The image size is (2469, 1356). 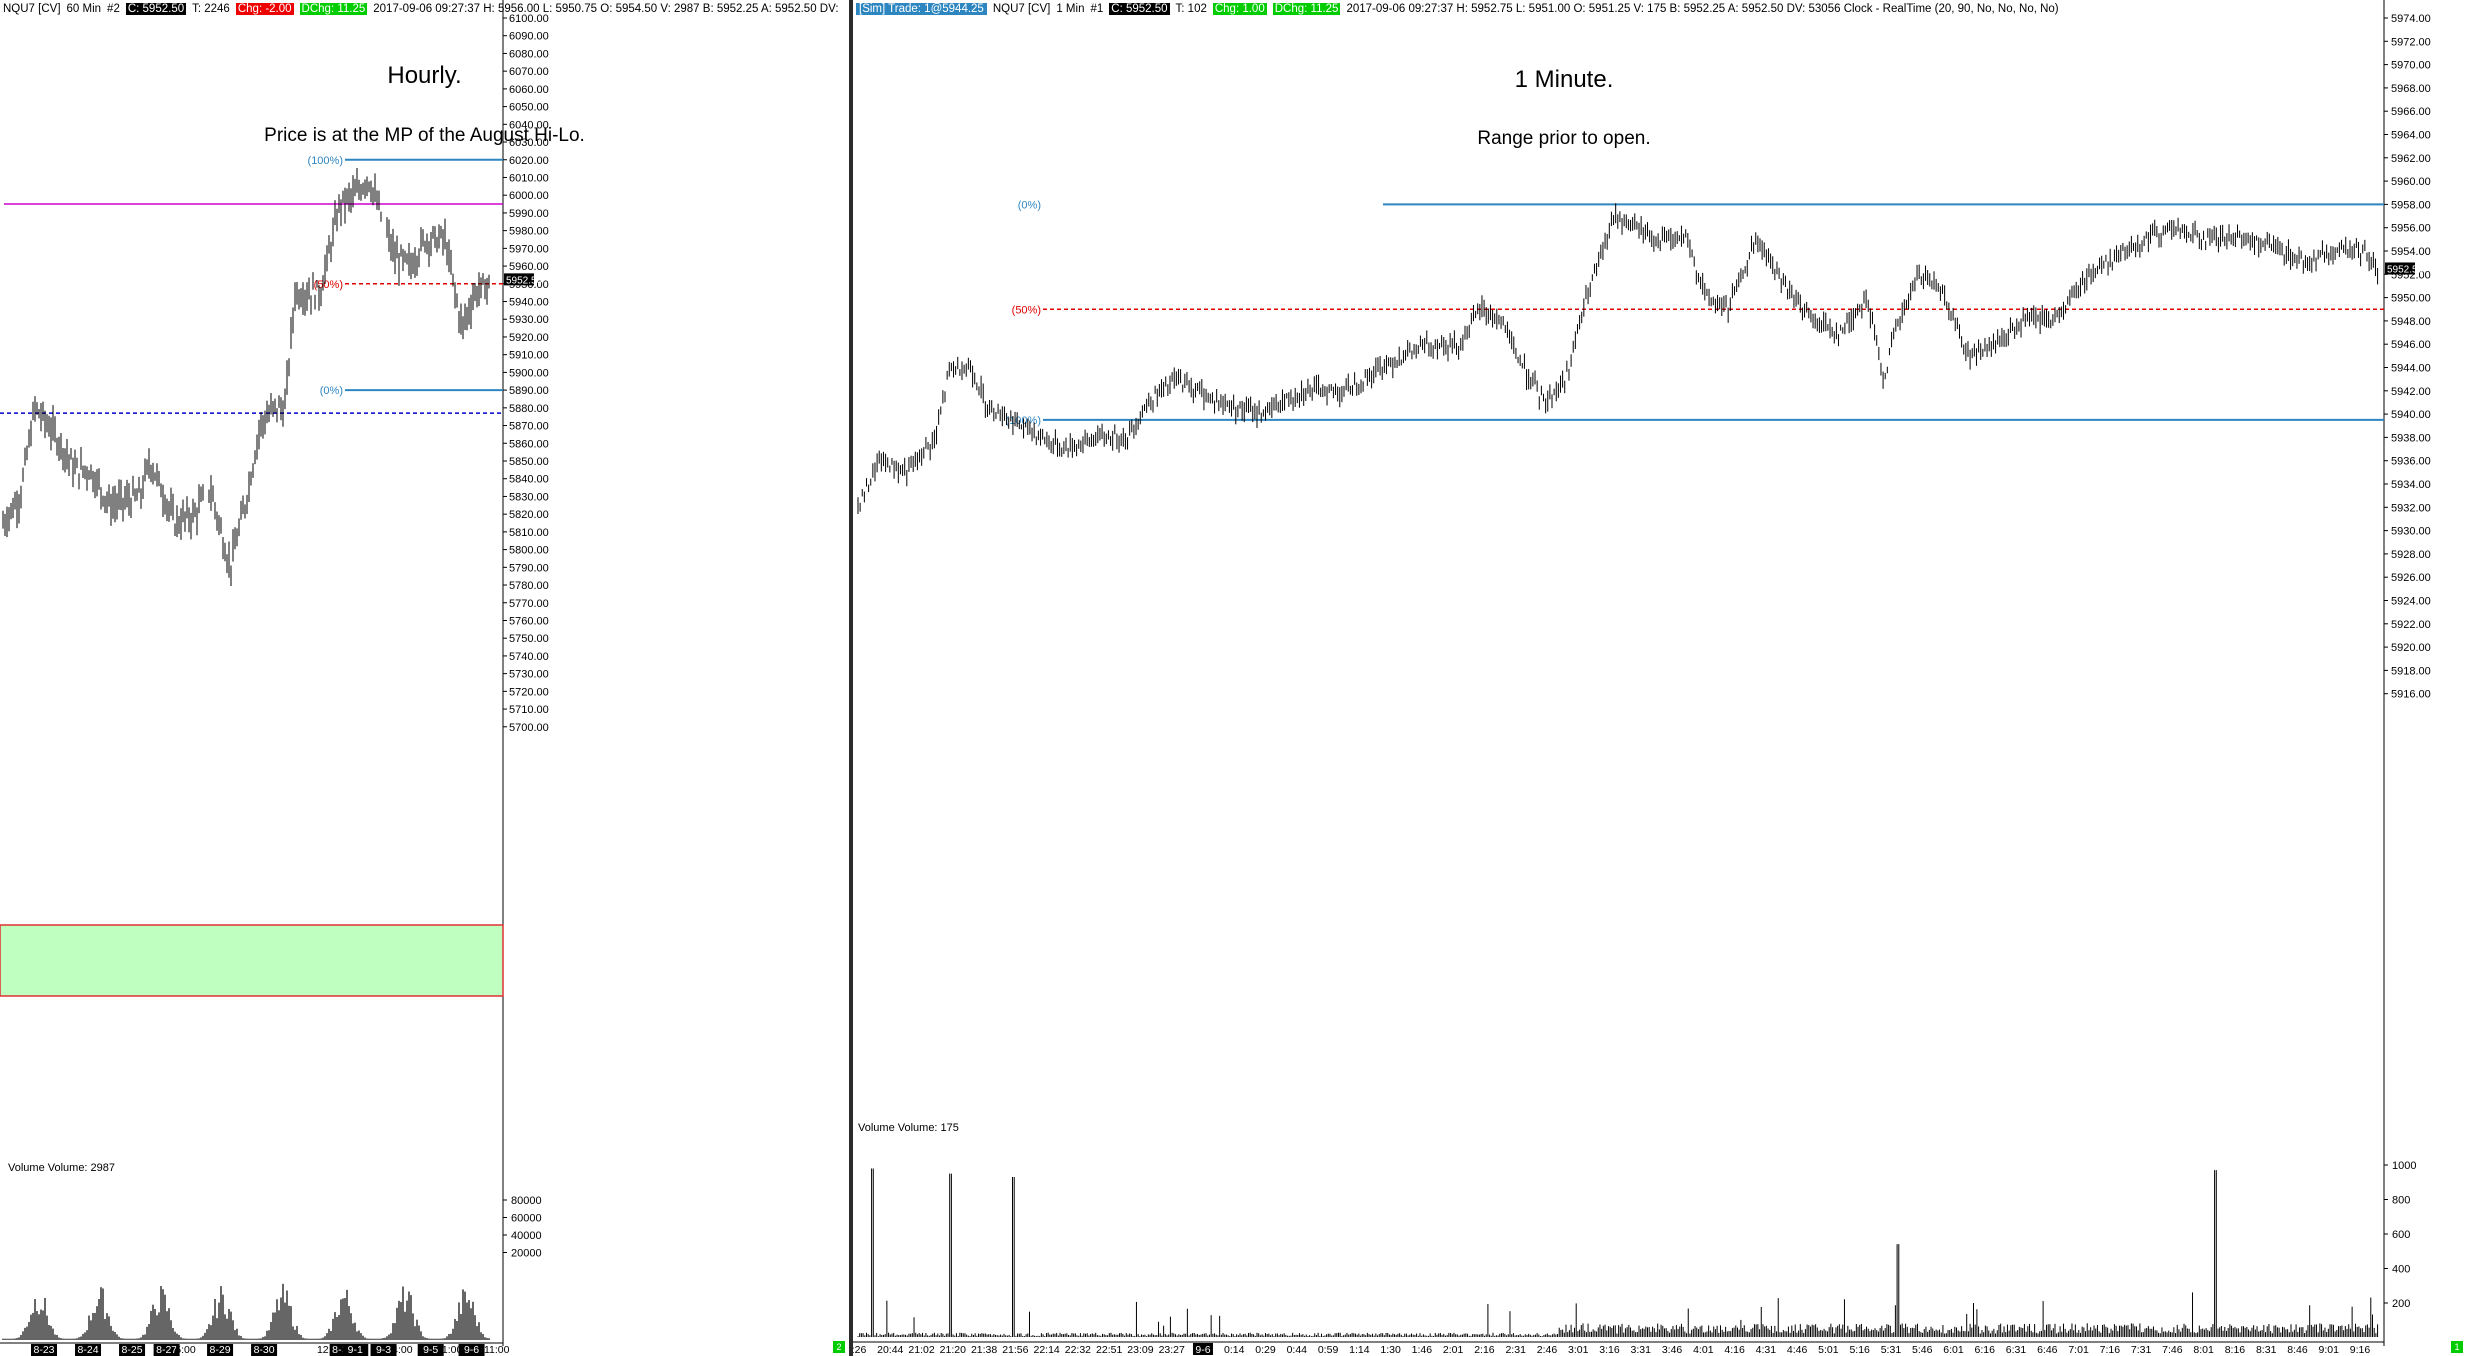 I want to click on price-tick-label: 5966.00, so click(x=2411, y=112).